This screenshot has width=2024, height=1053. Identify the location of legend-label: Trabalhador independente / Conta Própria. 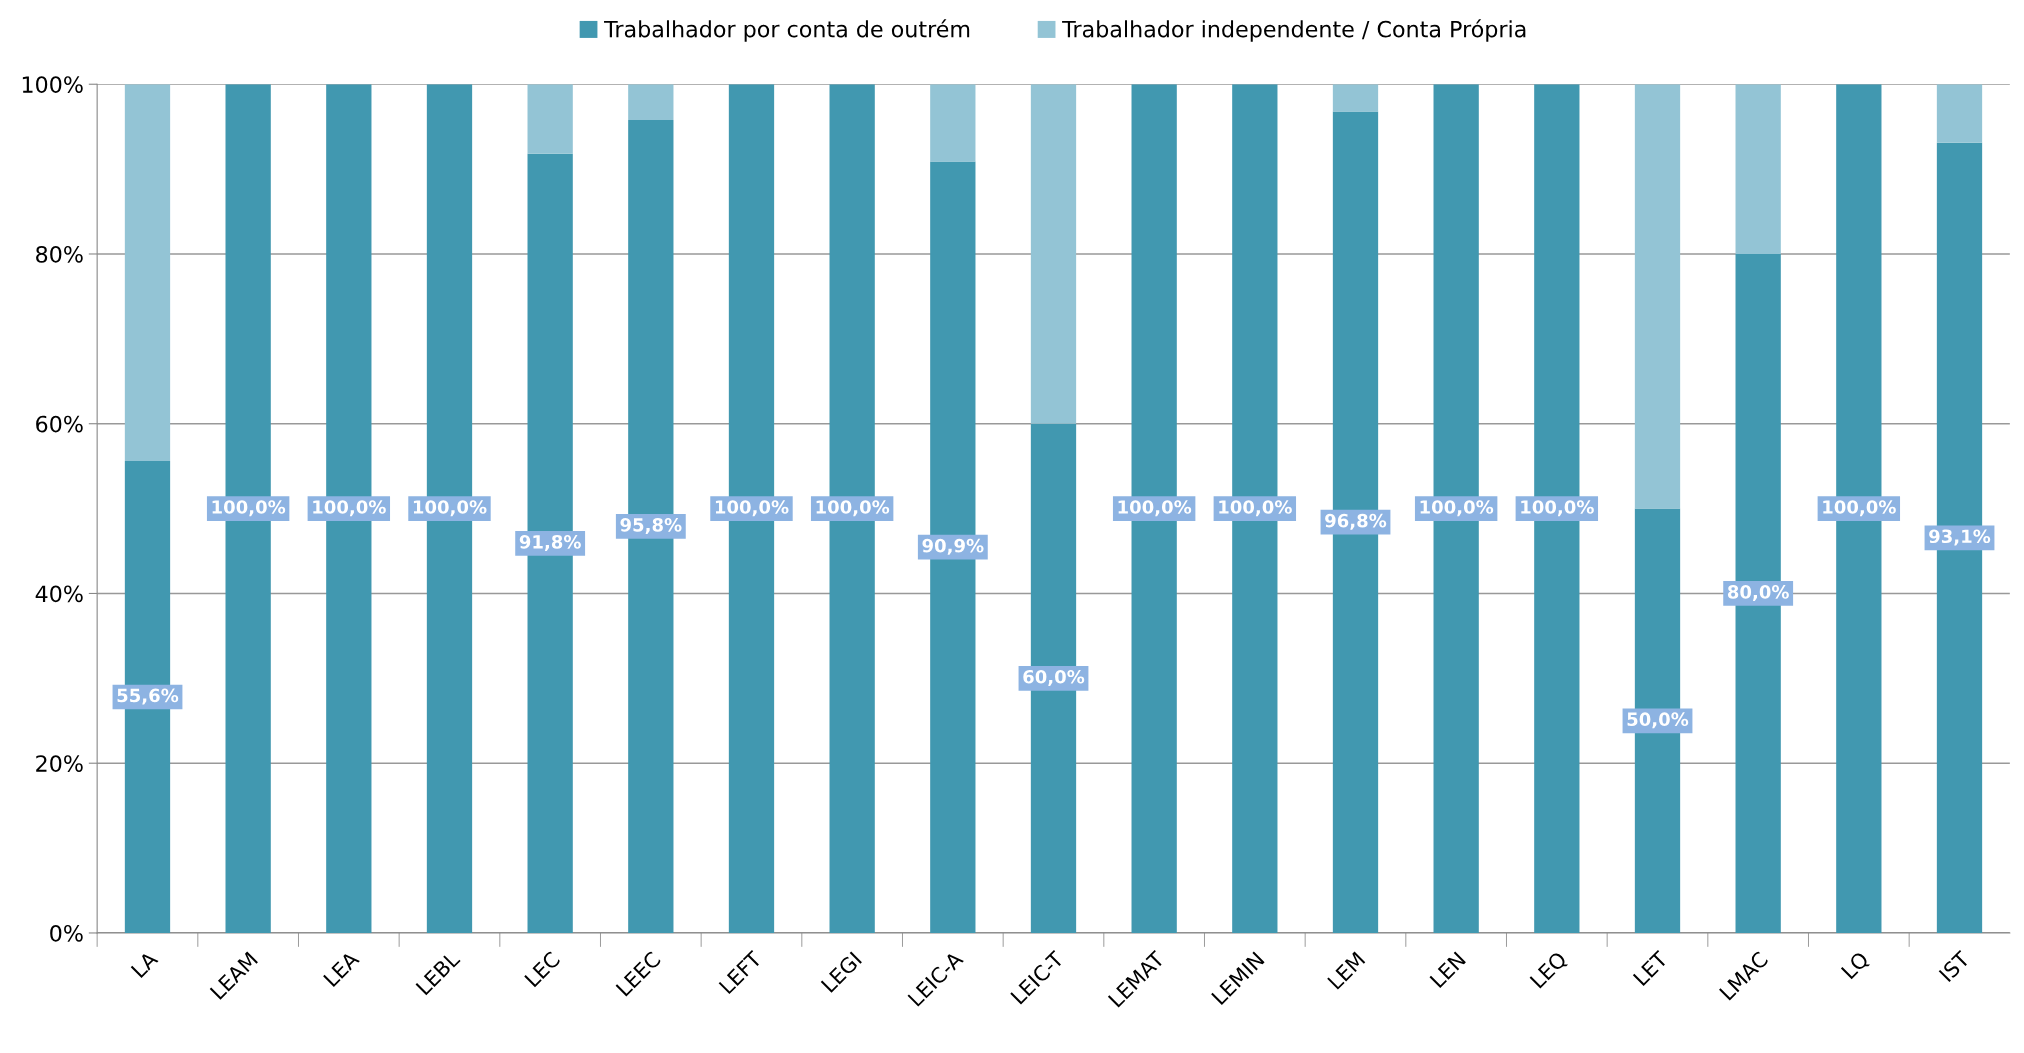
(1294, 30).